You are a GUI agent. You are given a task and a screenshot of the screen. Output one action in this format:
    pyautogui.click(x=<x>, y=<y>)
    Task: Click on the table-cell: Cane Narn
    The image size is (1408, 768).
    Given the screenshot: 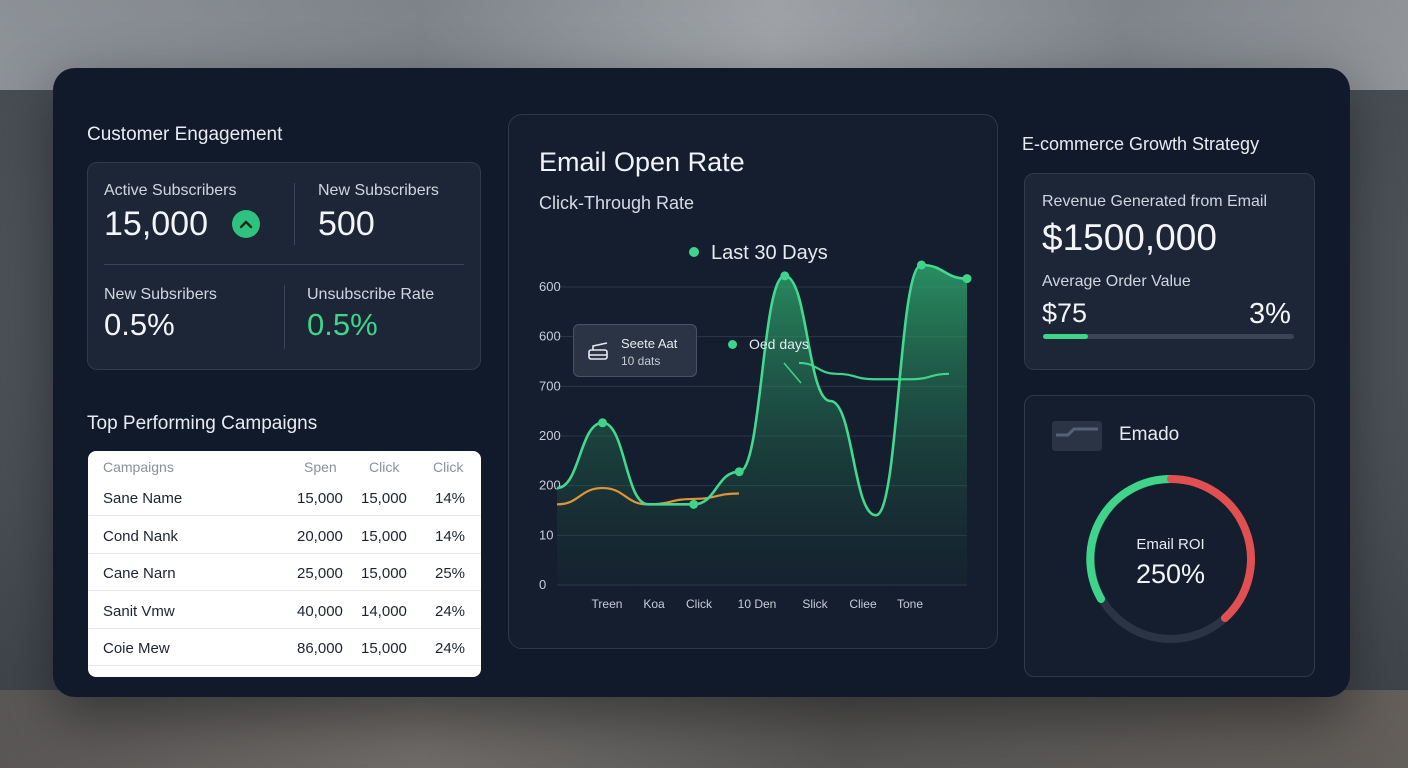 What is the action you would take?
    pyautogui.click(x=139, y=573)
    